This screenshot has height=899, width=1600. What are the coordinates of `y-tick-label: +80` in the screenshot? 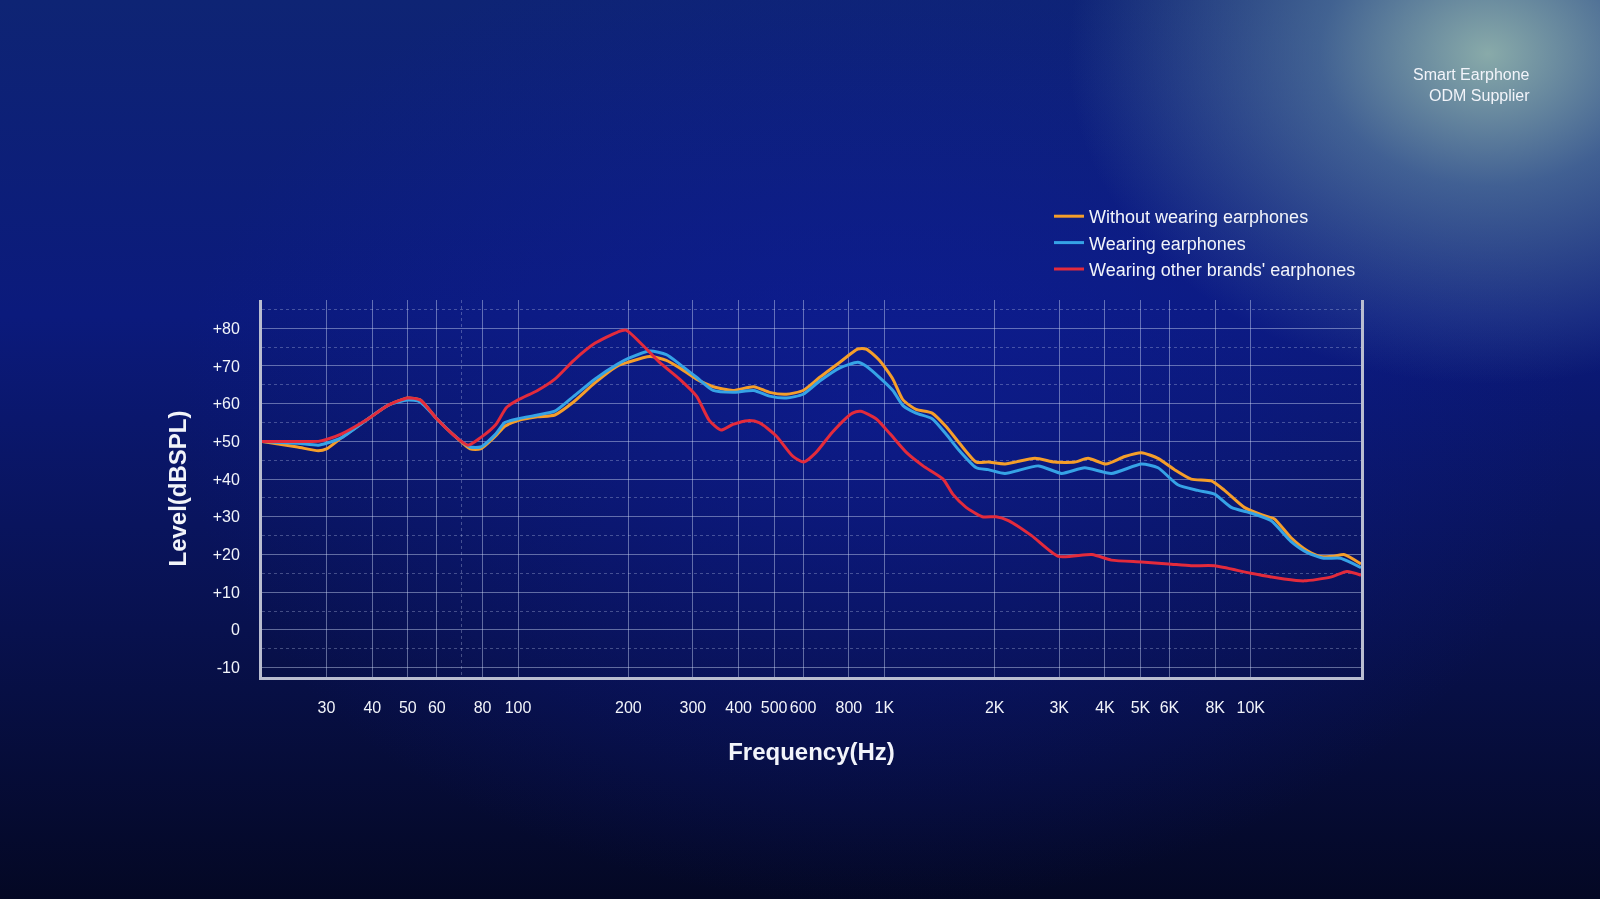 It's located at (226, 328).